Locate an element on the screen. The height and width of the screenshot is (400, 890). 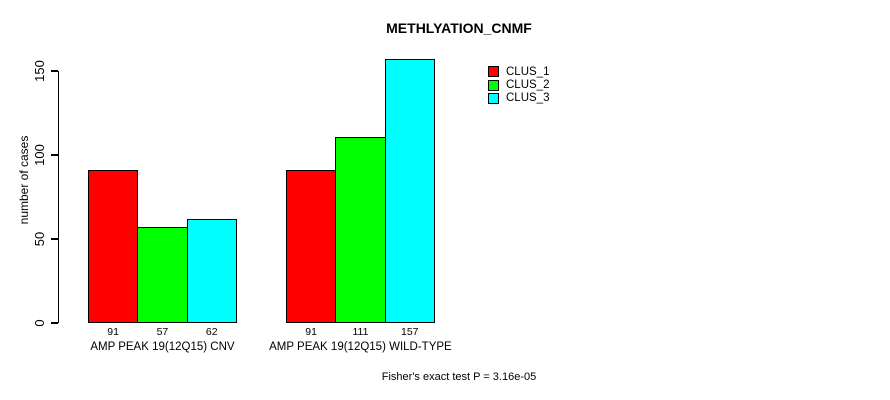
bar-value-label: 62 is located at coordinates (211, 332).